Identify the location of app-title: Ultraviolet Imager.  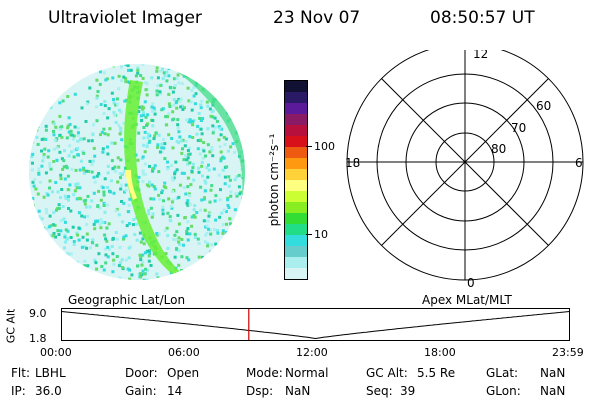
(125, 18).